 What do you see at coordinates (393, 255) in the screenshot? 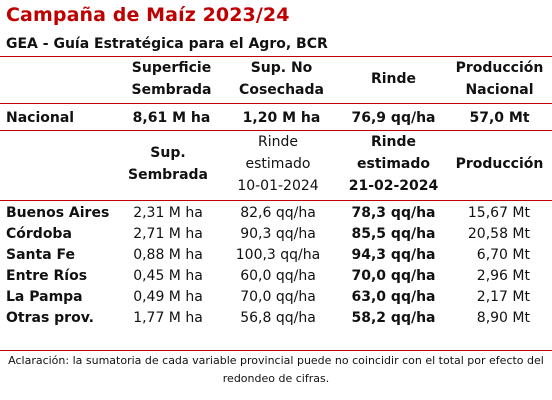
I see `province-rinde-cur: 94,3 qq/ha` at bounding box center [393, 255].